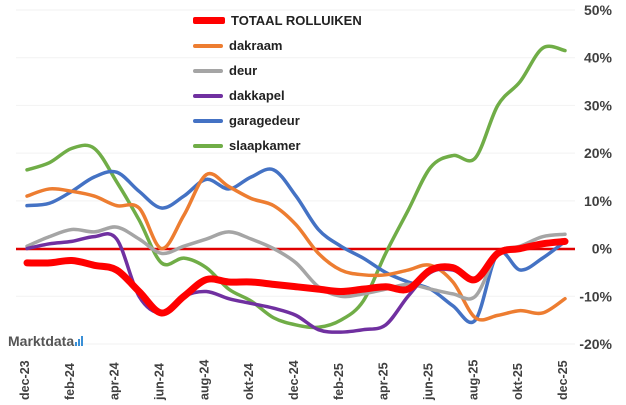 The image size is (626, 405). Describe the element at coordinates (79, 341) in the screenshot. I see `logo-bars-icon` at that location.